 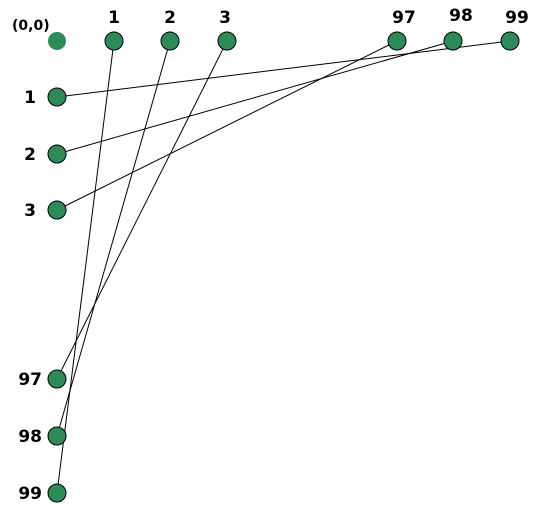 I want to click on left-node-2-circle, so click(x=57, y=154).